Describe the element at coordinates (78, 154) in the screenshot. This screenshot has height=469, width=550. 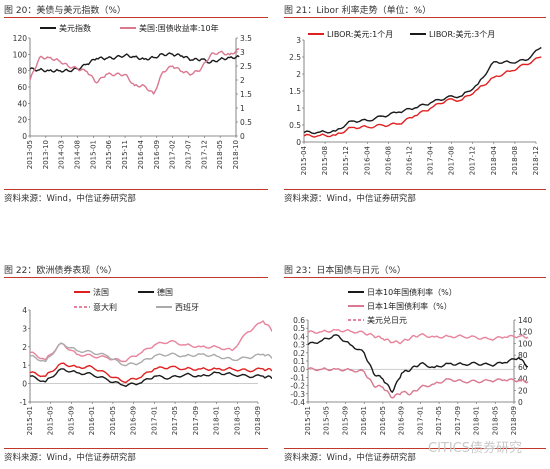
I see `x-tick-label: 2014-08` at that location.